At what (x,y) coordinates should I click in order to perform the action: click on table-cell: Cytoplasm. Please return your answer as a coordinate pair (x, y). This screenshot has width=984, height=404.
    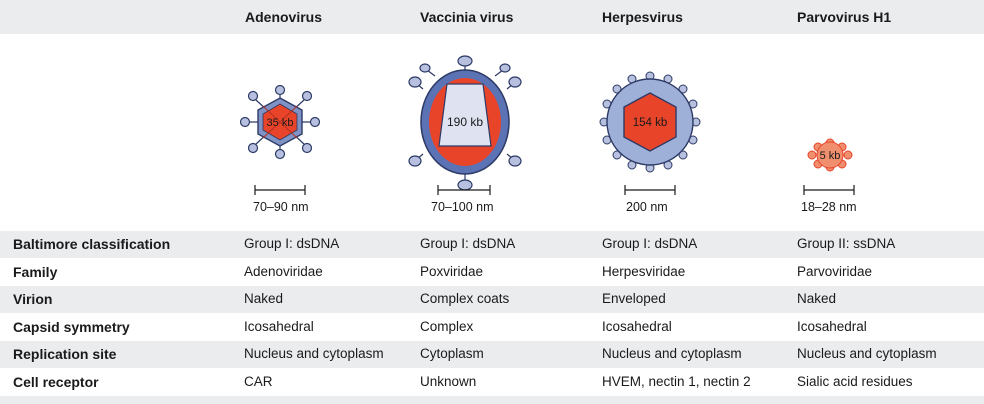
    Looking at the image, I should click on (452, 353).